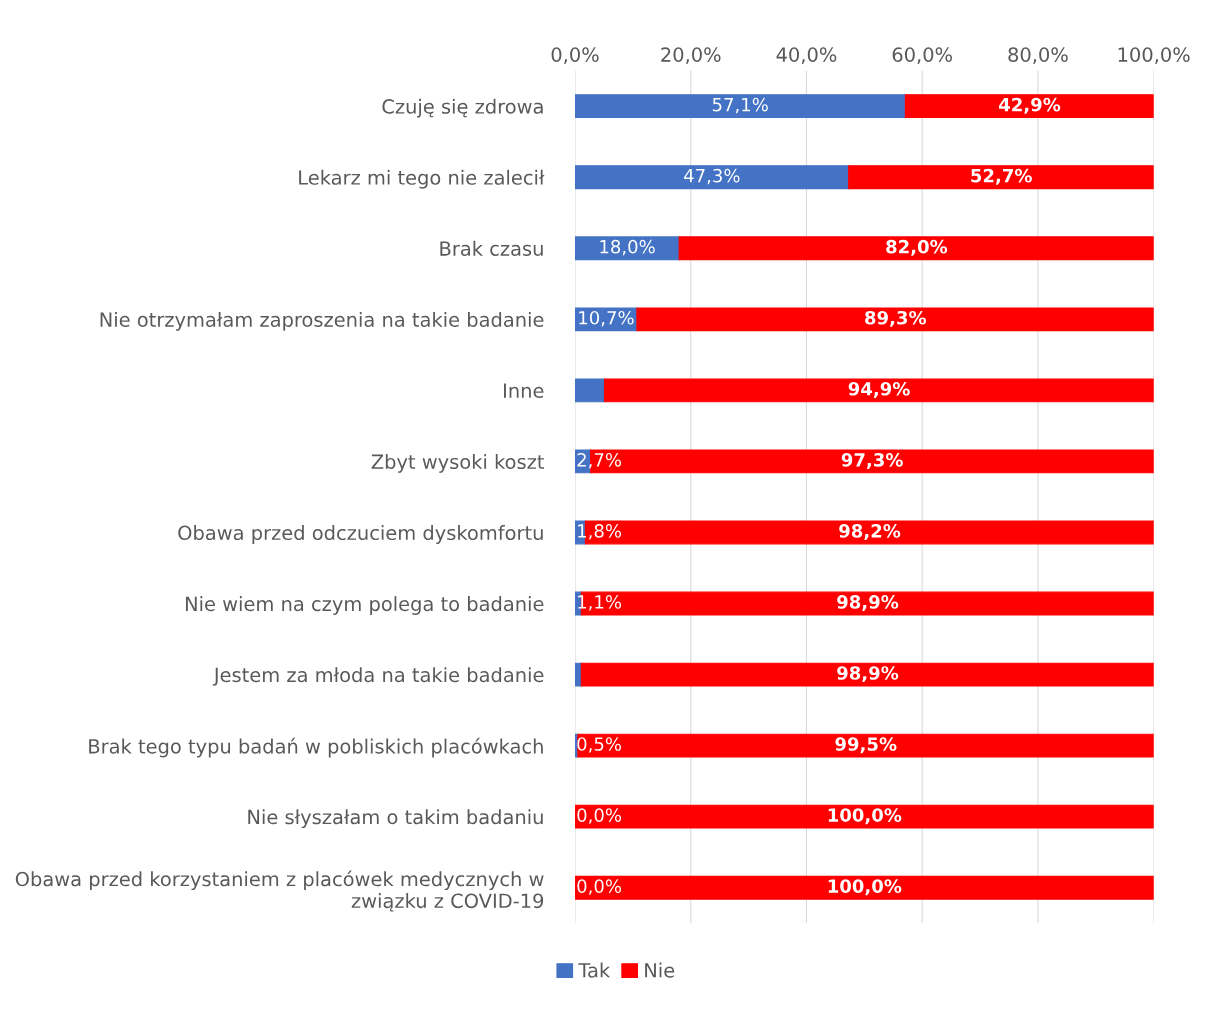  I want to click on data-label: 57,1%, so click(740, 105).